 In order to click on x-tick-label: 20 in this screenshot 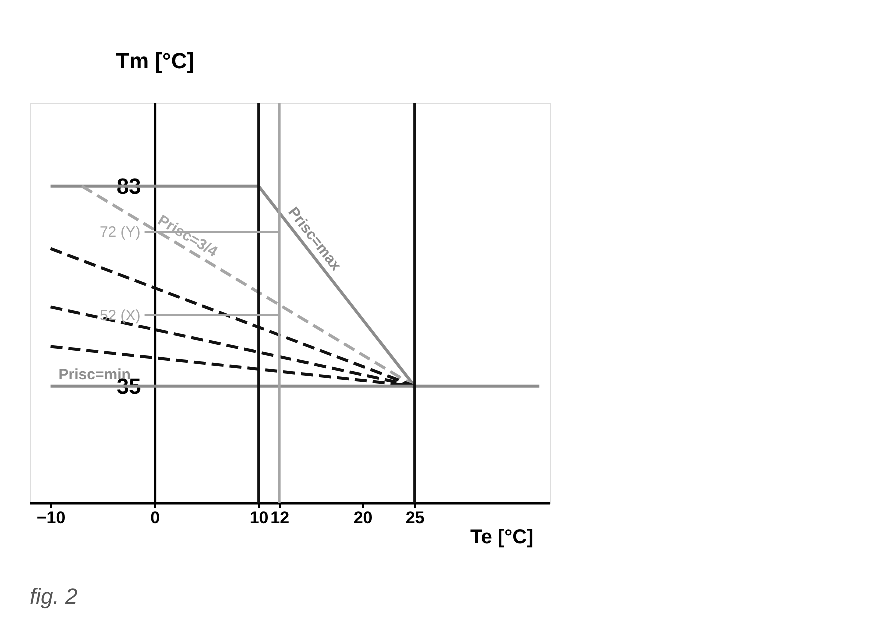, I will do `click(363, 518)`.